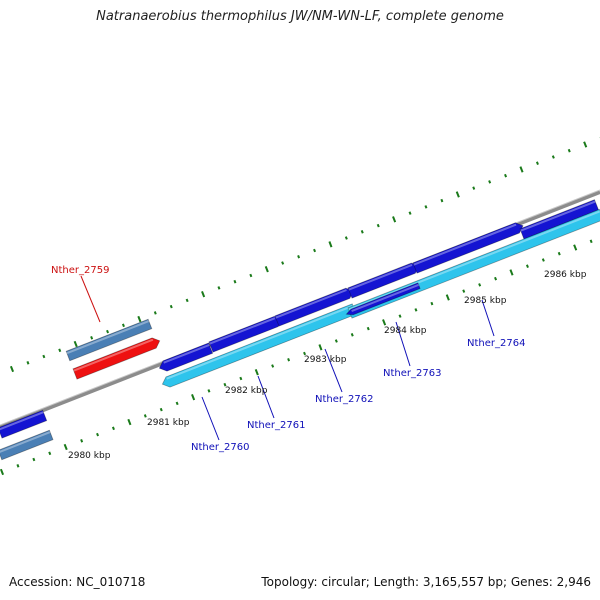 This screenshot has width=600, height=600. I want to click on kbp-label: 2983 kbp, so click(325, 360).